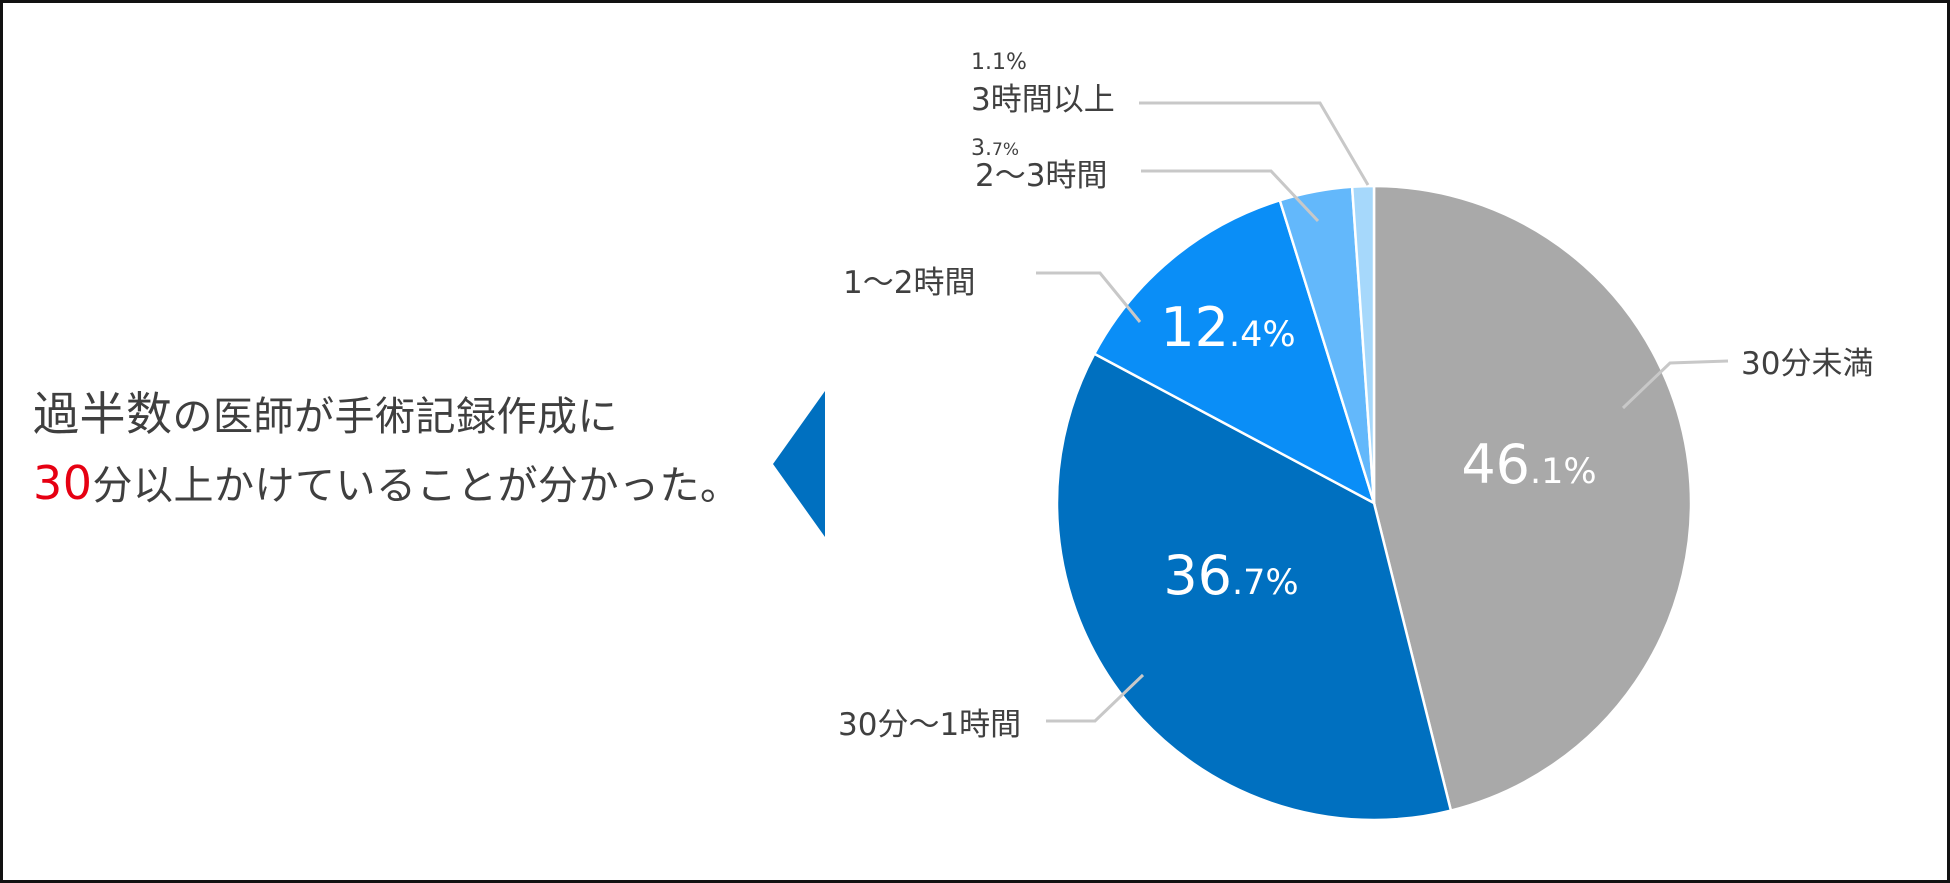 Image resolution: width=1950 pixels, height=883 pixels. I want to click on value-label-over-3h: 1.1%, so click(999, 62).